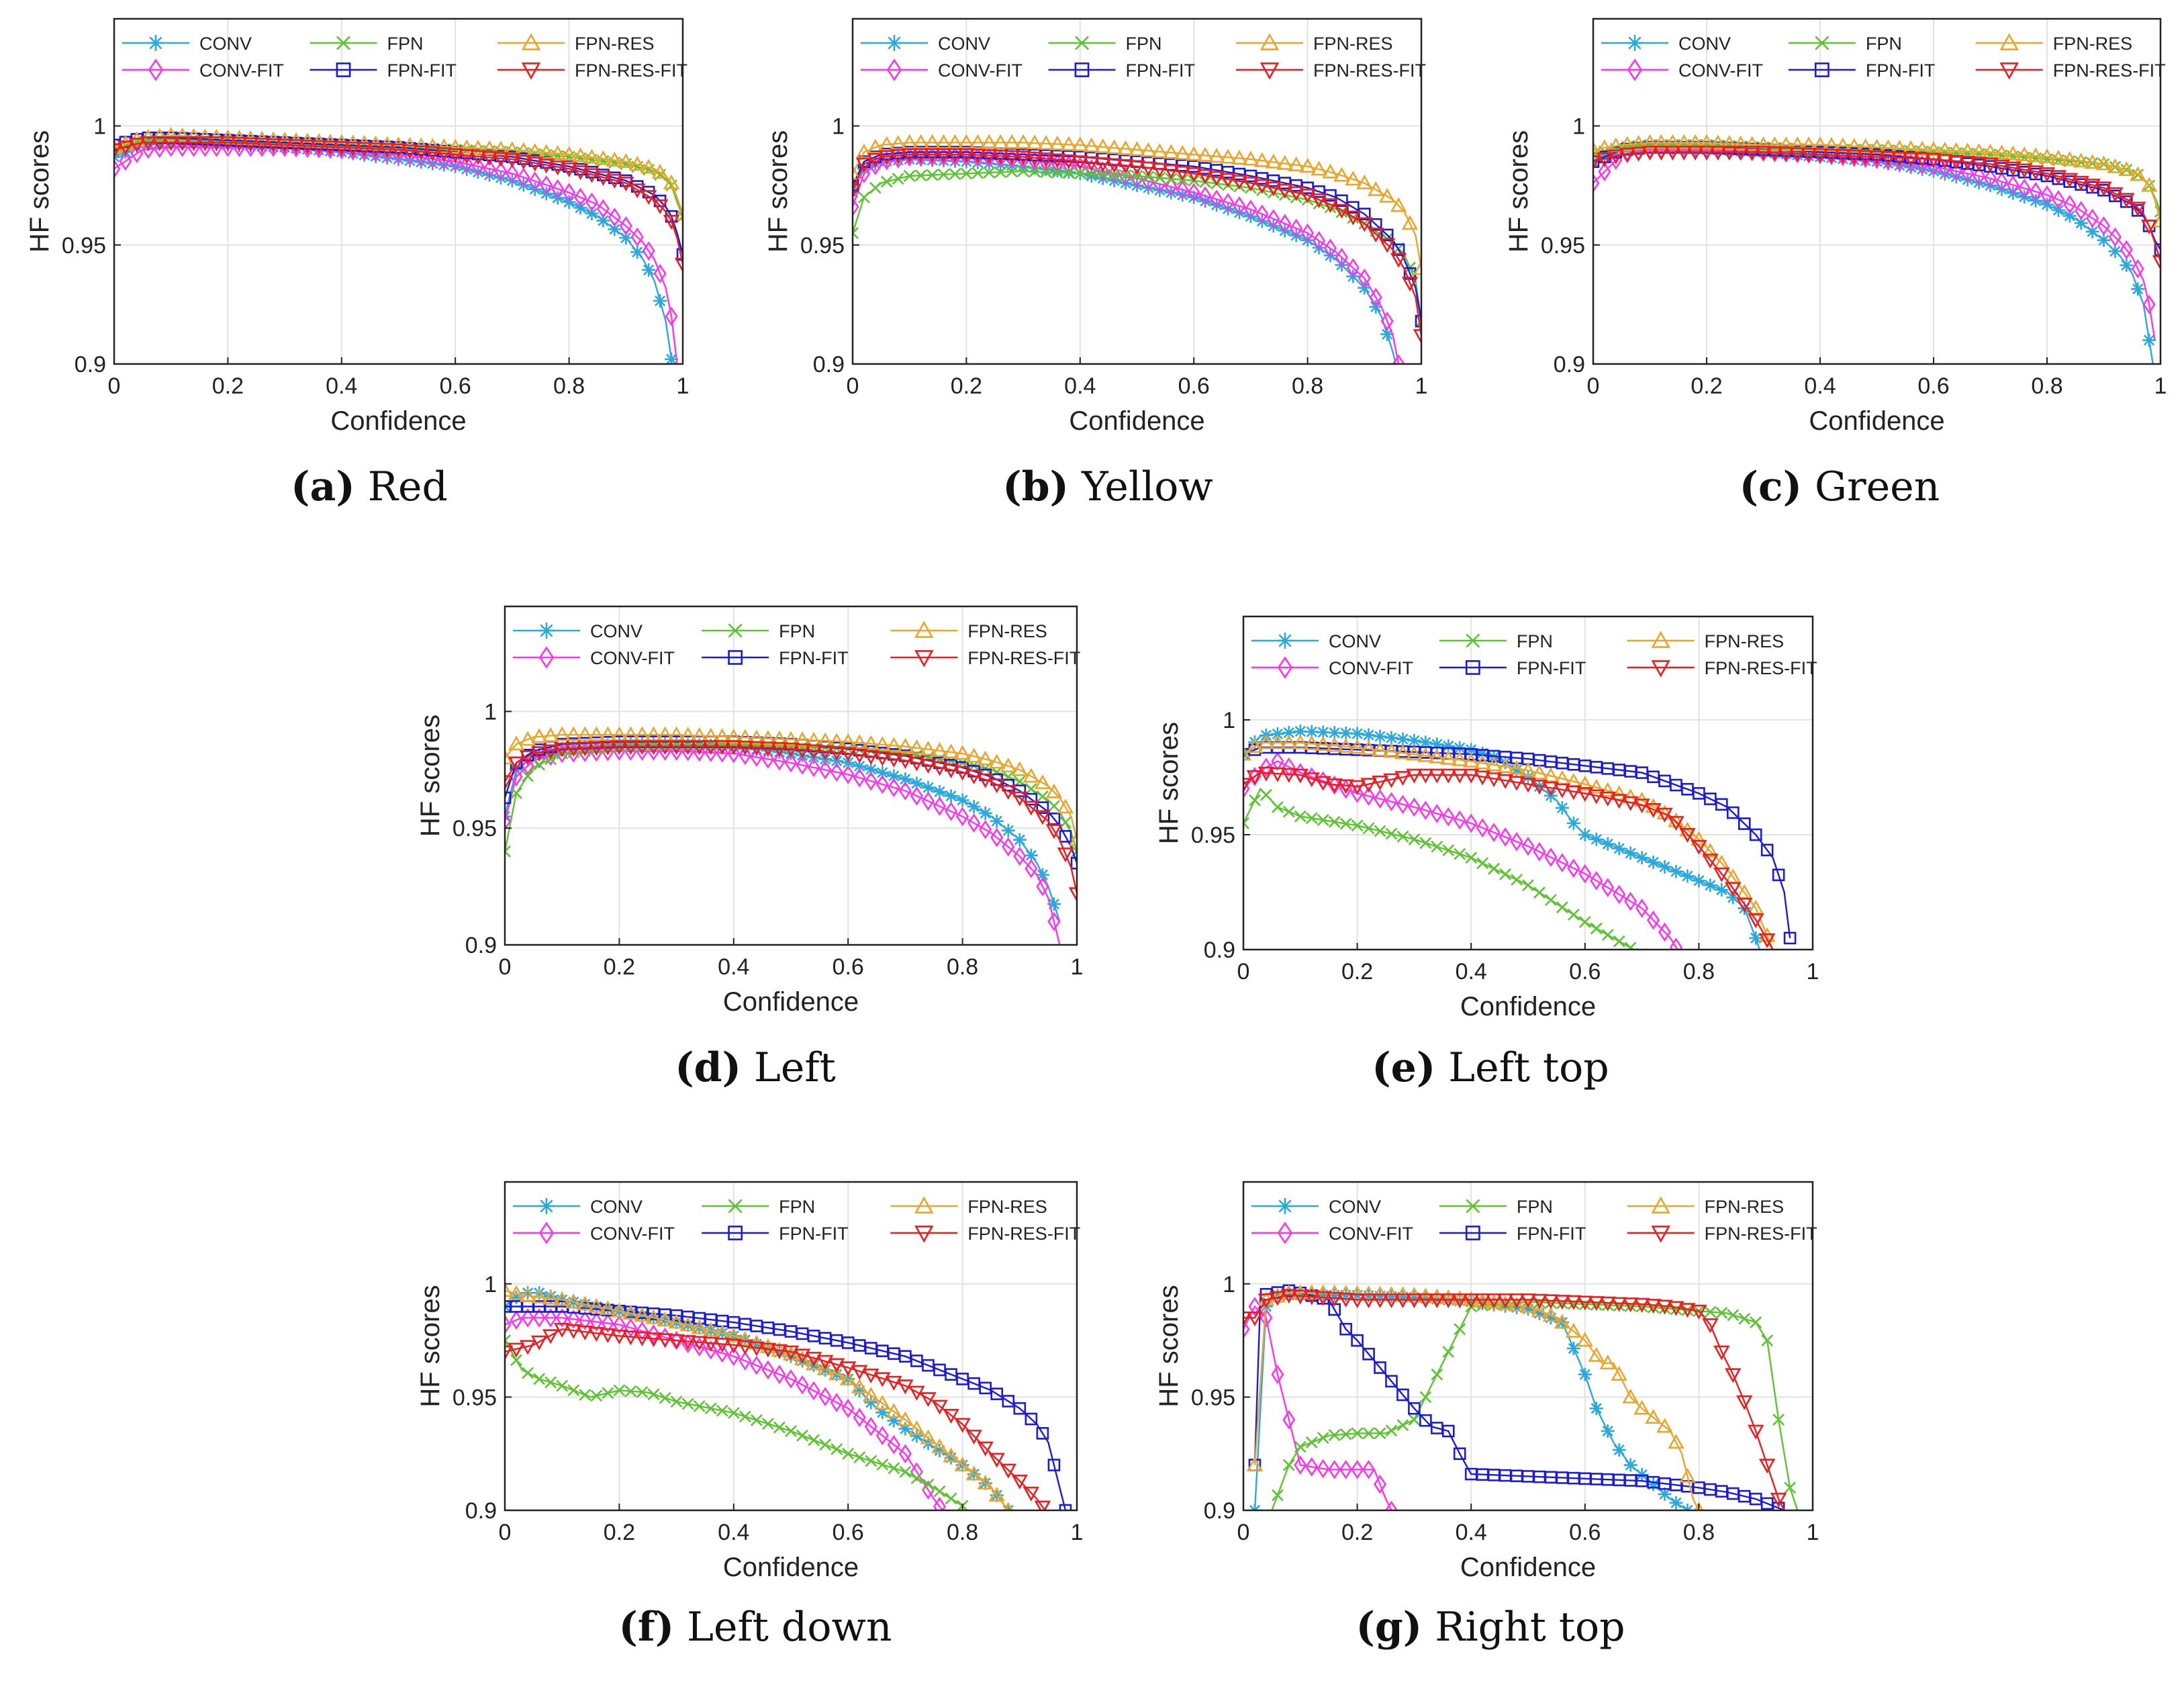 The height and width of the screenshot is (1695, 2184). Describe the element at coordinates (84, 246) in the screenshot. I see `y-tick-label: 0.95` at that location.